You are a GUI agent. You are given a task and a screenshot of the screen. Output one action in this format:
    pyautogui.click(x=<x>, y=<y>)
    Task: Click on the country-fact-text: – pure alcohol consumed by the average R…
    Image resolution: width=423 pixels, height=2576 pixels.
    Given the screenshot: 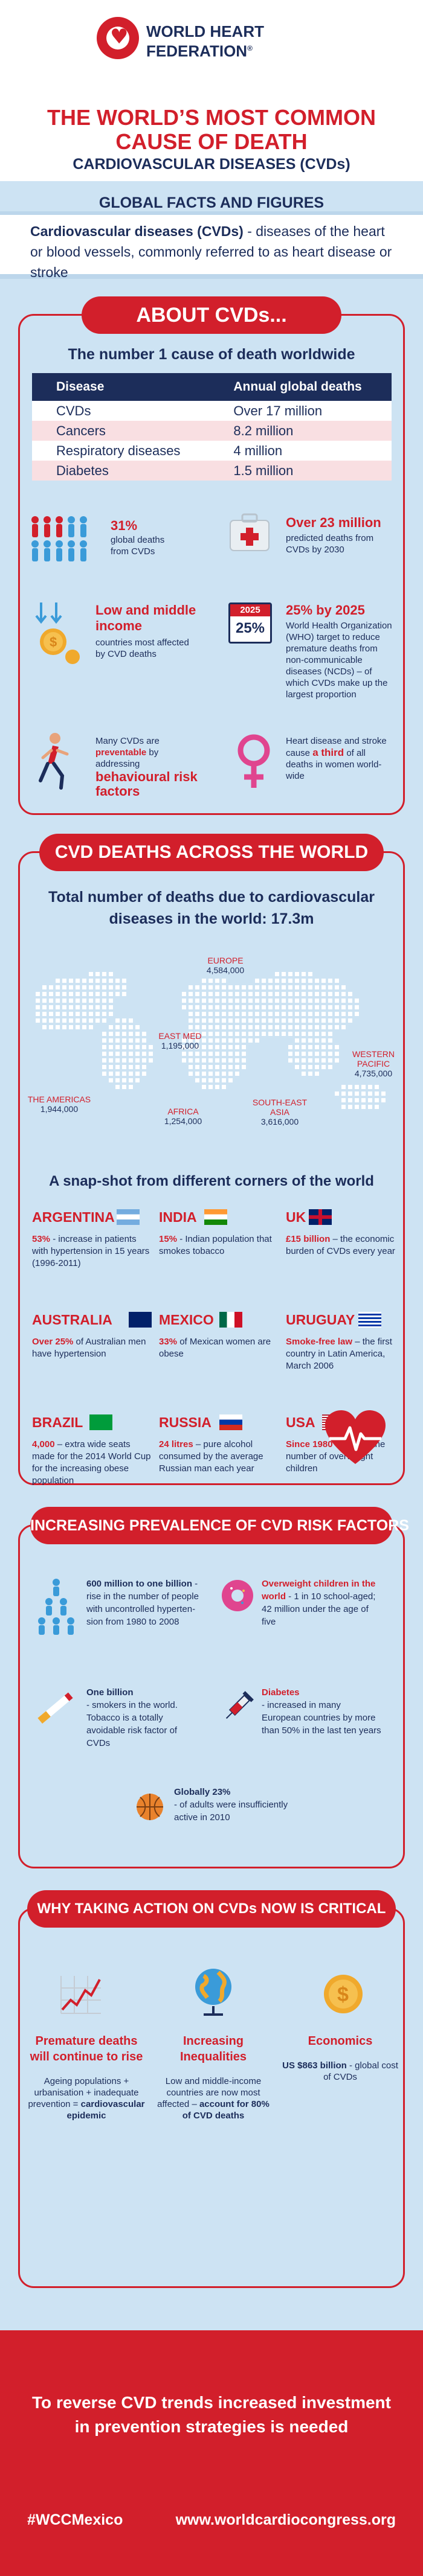 What is the action you would take?
    pyautogui.click(x=211, y=1457)
    